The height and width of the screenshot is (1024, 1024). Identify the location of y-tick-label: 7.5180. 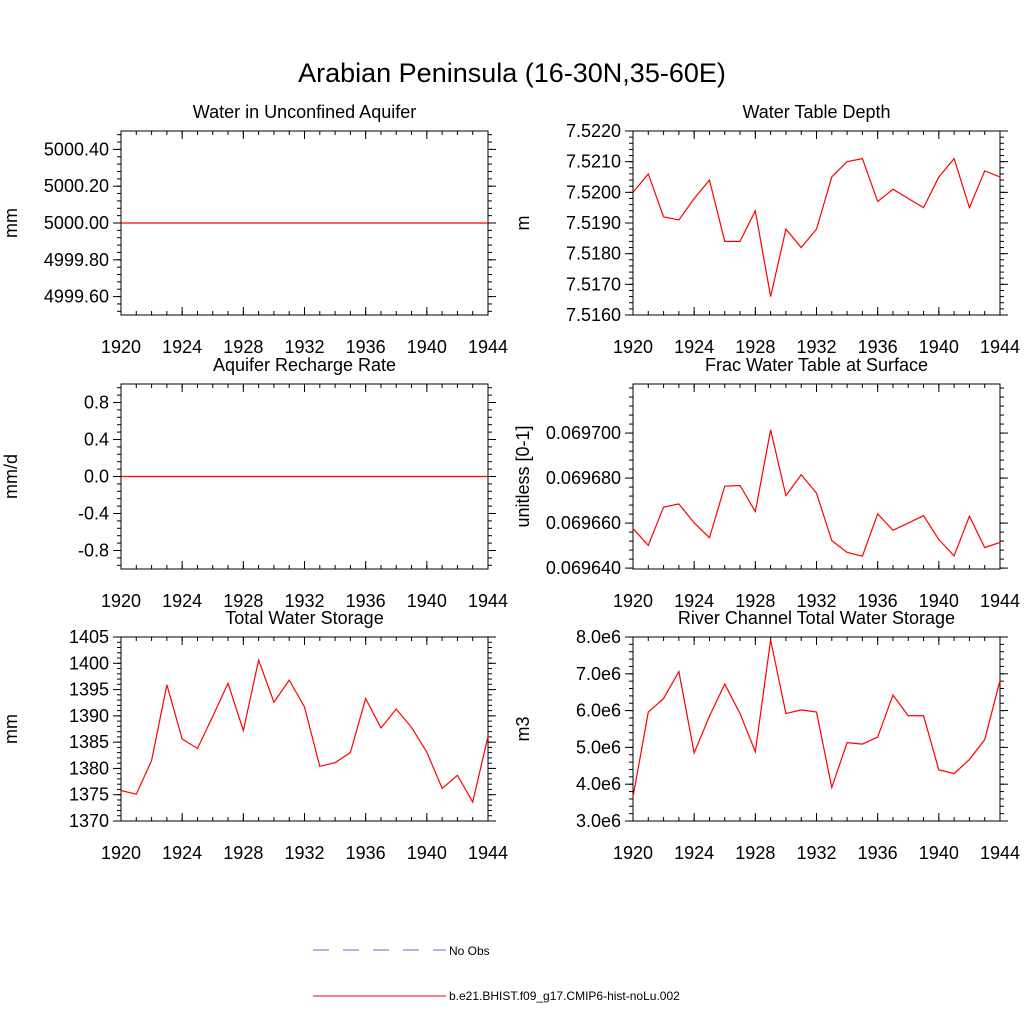
(593, 254).